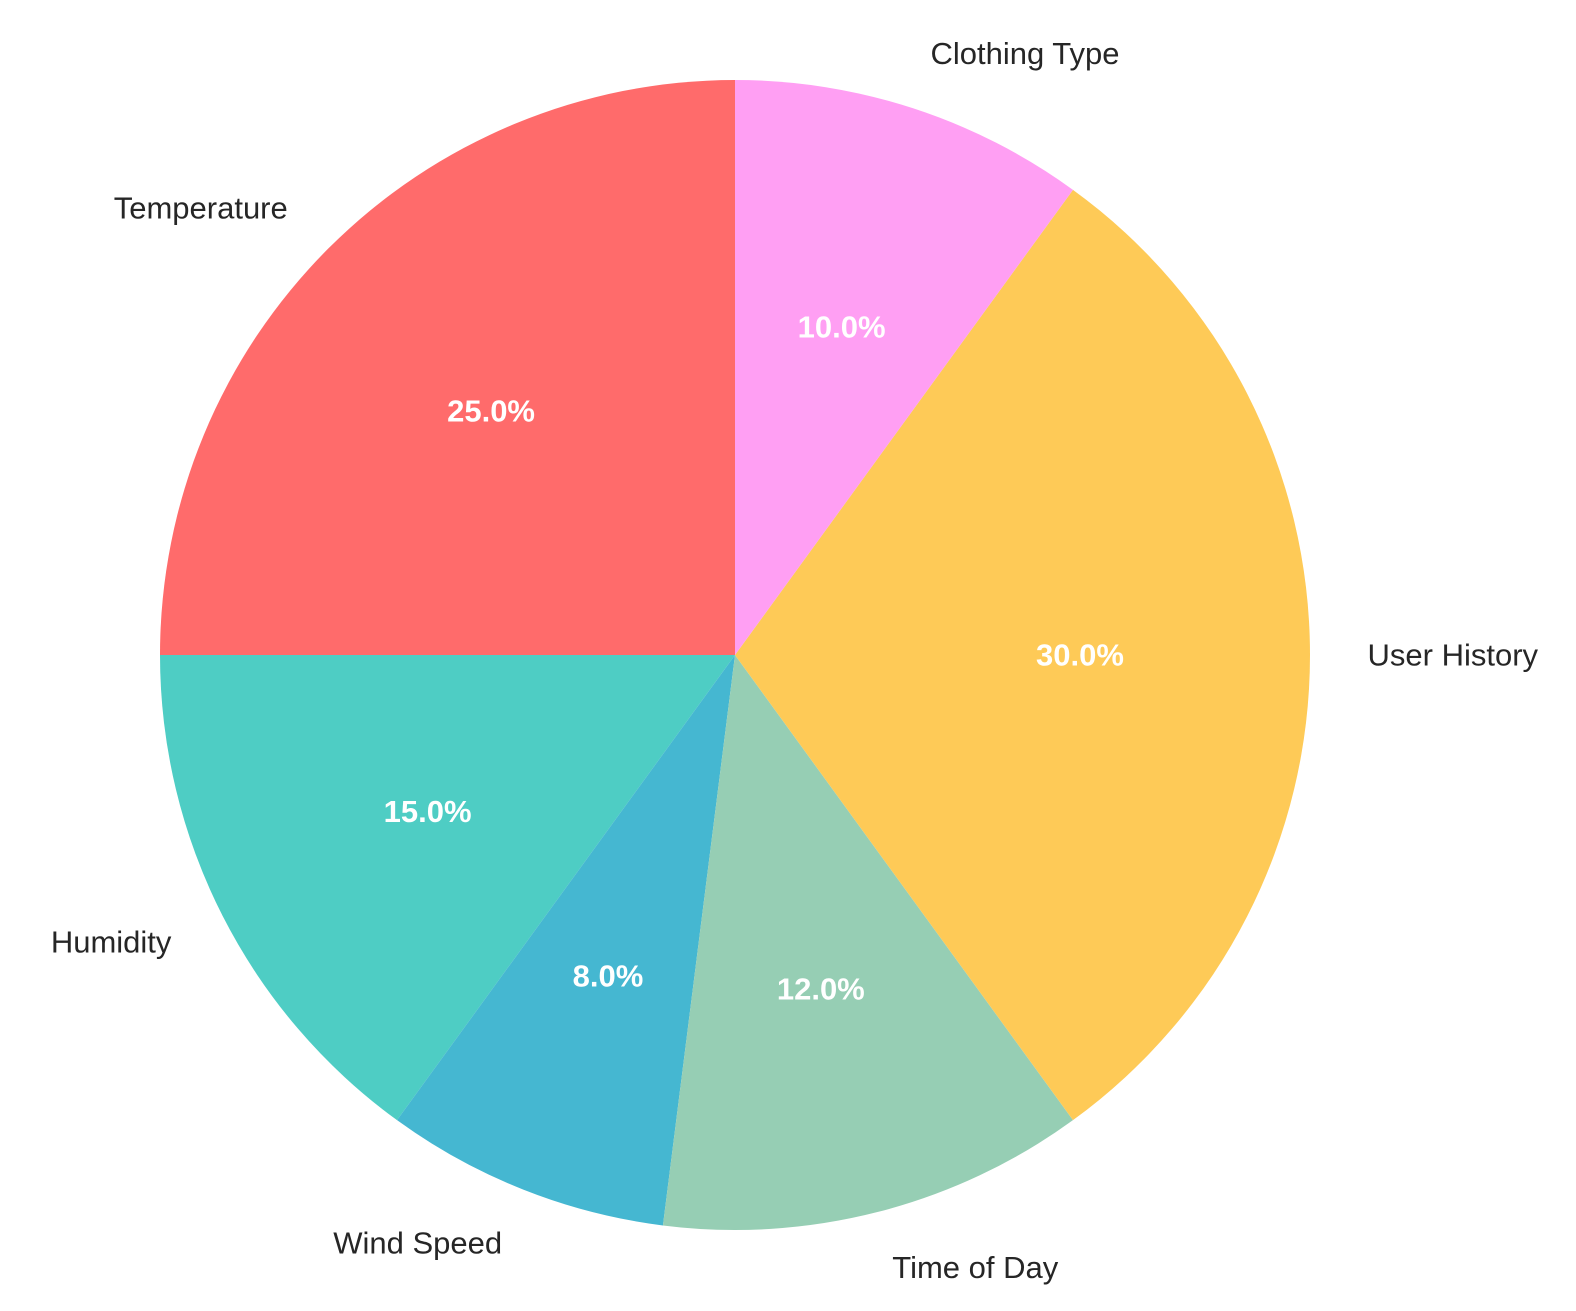 This screenshot has height=1311, width=1576. Describe the element at coordinates (975, 1267) in the screenshot. I see `category-label: Time of Day` at that location.